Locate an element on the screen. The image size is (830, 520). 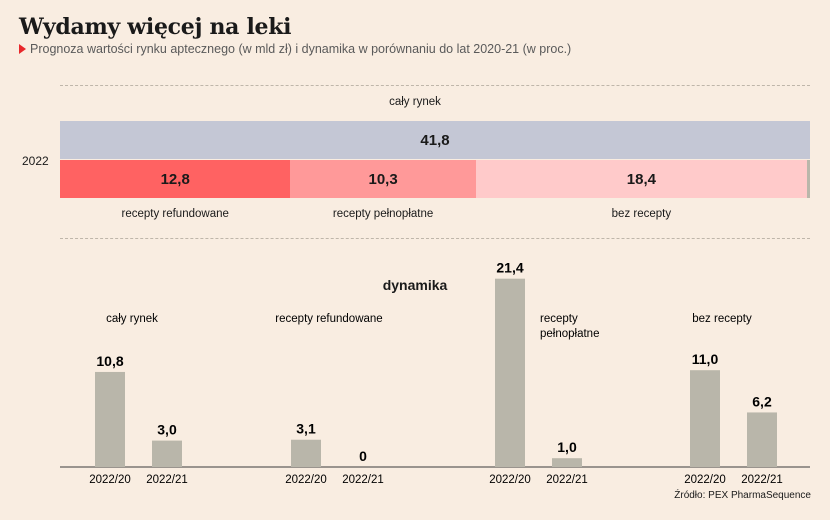
dyn-value-2-1: 1,0 is located at coordinates (567, 447).